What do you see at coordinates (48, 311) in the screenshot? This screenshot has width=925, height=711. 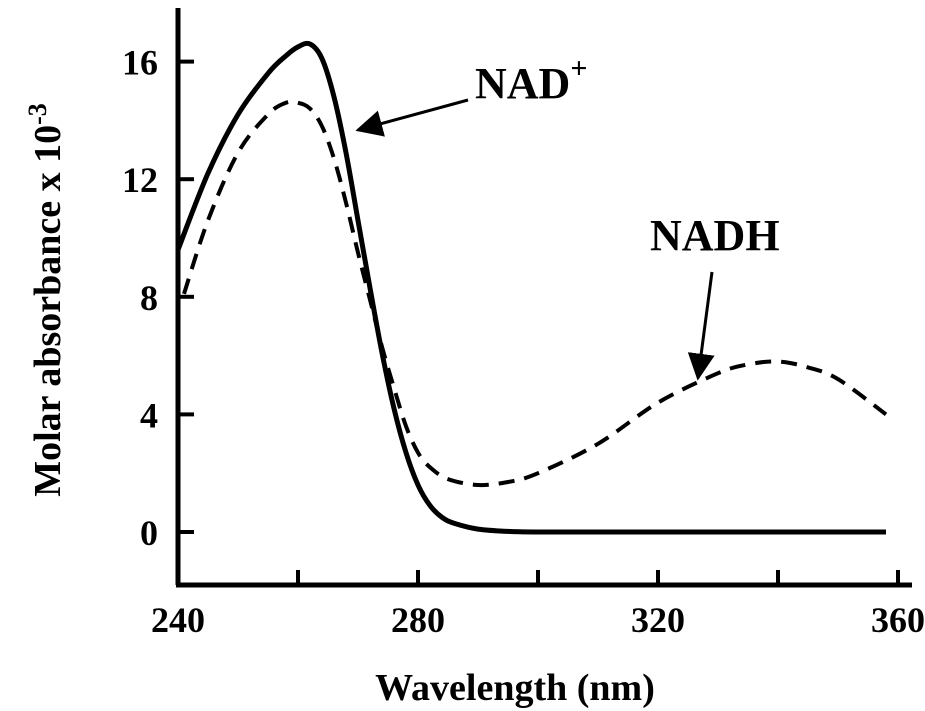 I see `y-axis-title-main: Molar absorbance x 10` at bounding box center [48, 311].